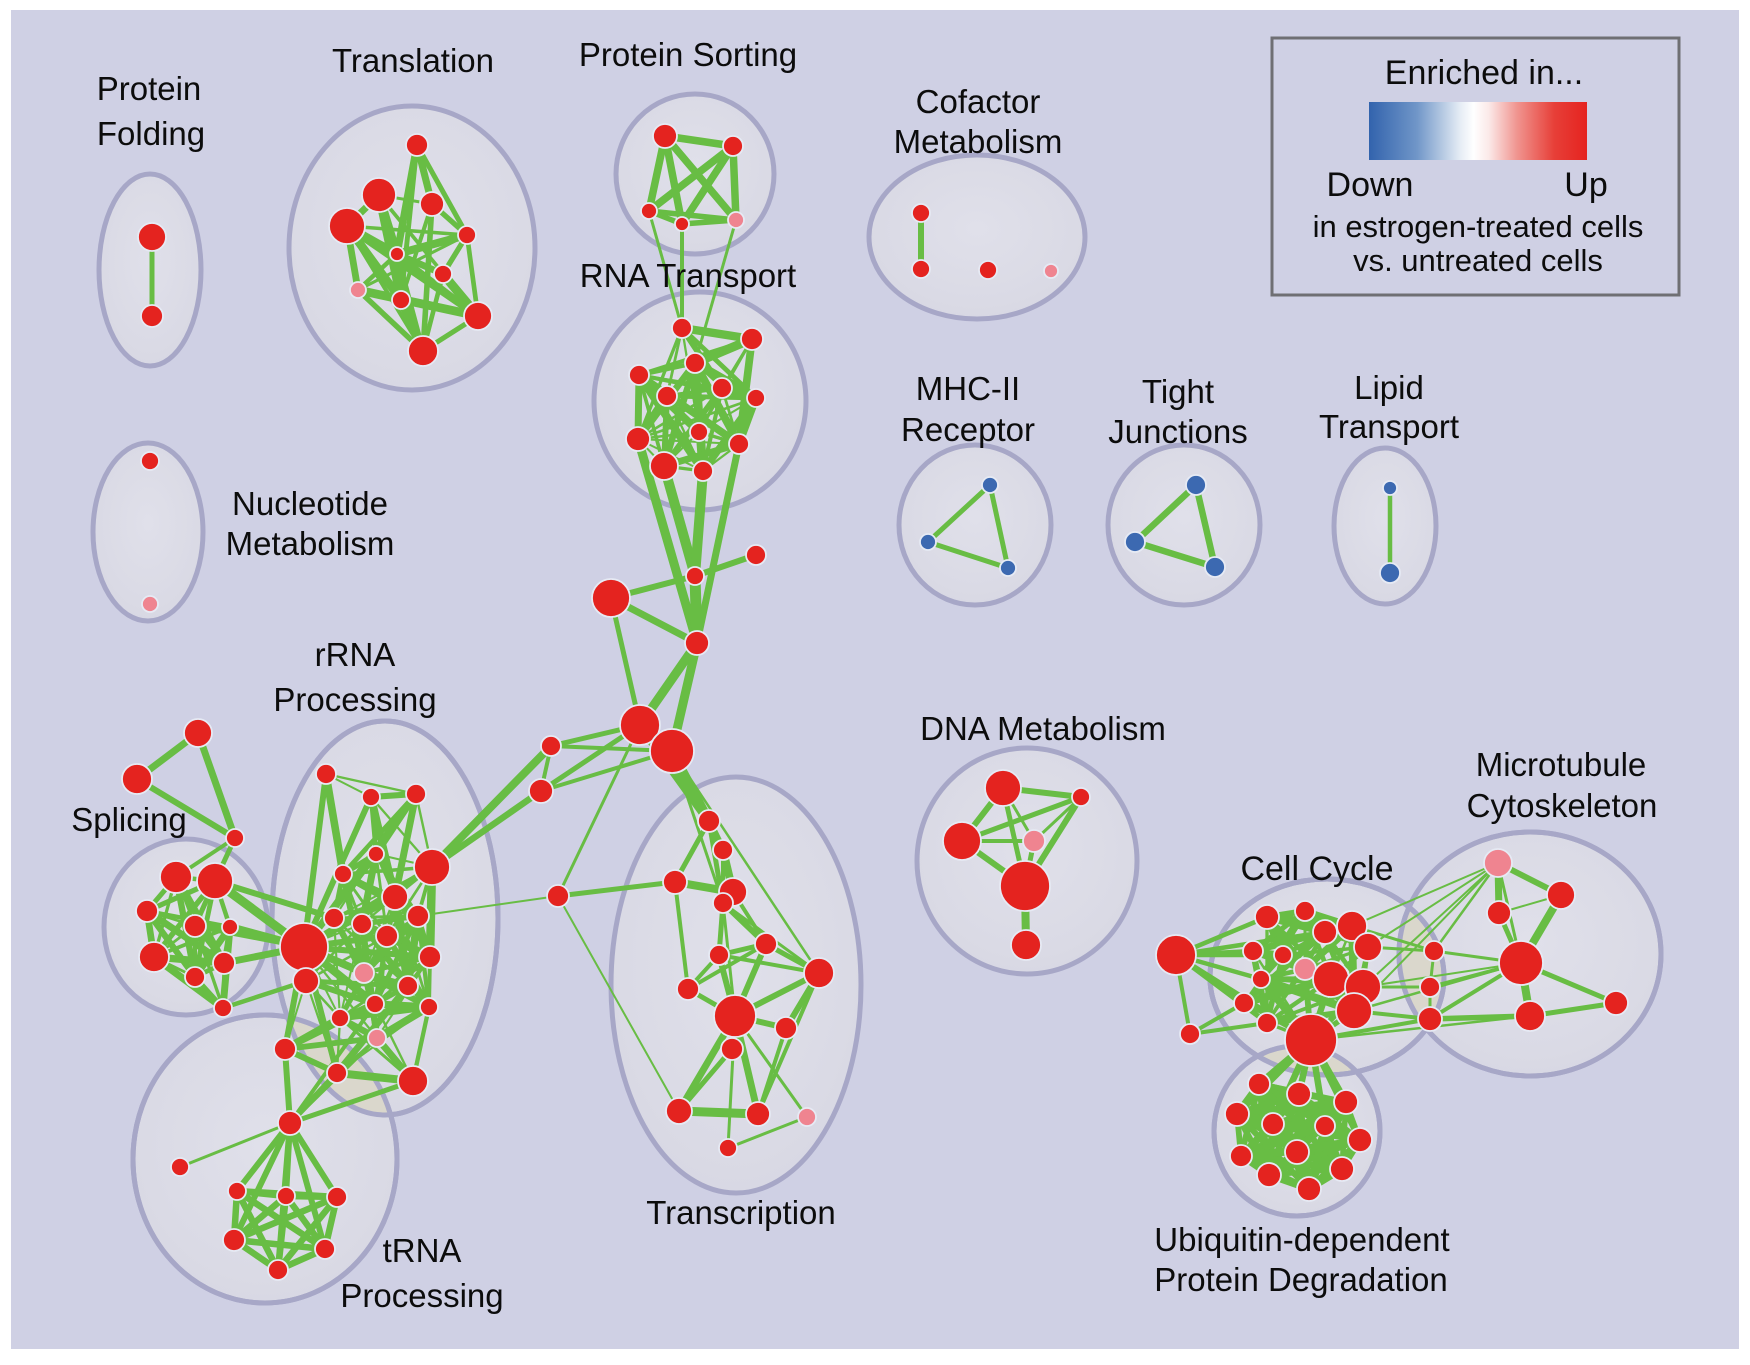 Image resolution: width=1750 pixels, height=1365 pixels. I want to click on svg-text: Translation, so click(413, 60).